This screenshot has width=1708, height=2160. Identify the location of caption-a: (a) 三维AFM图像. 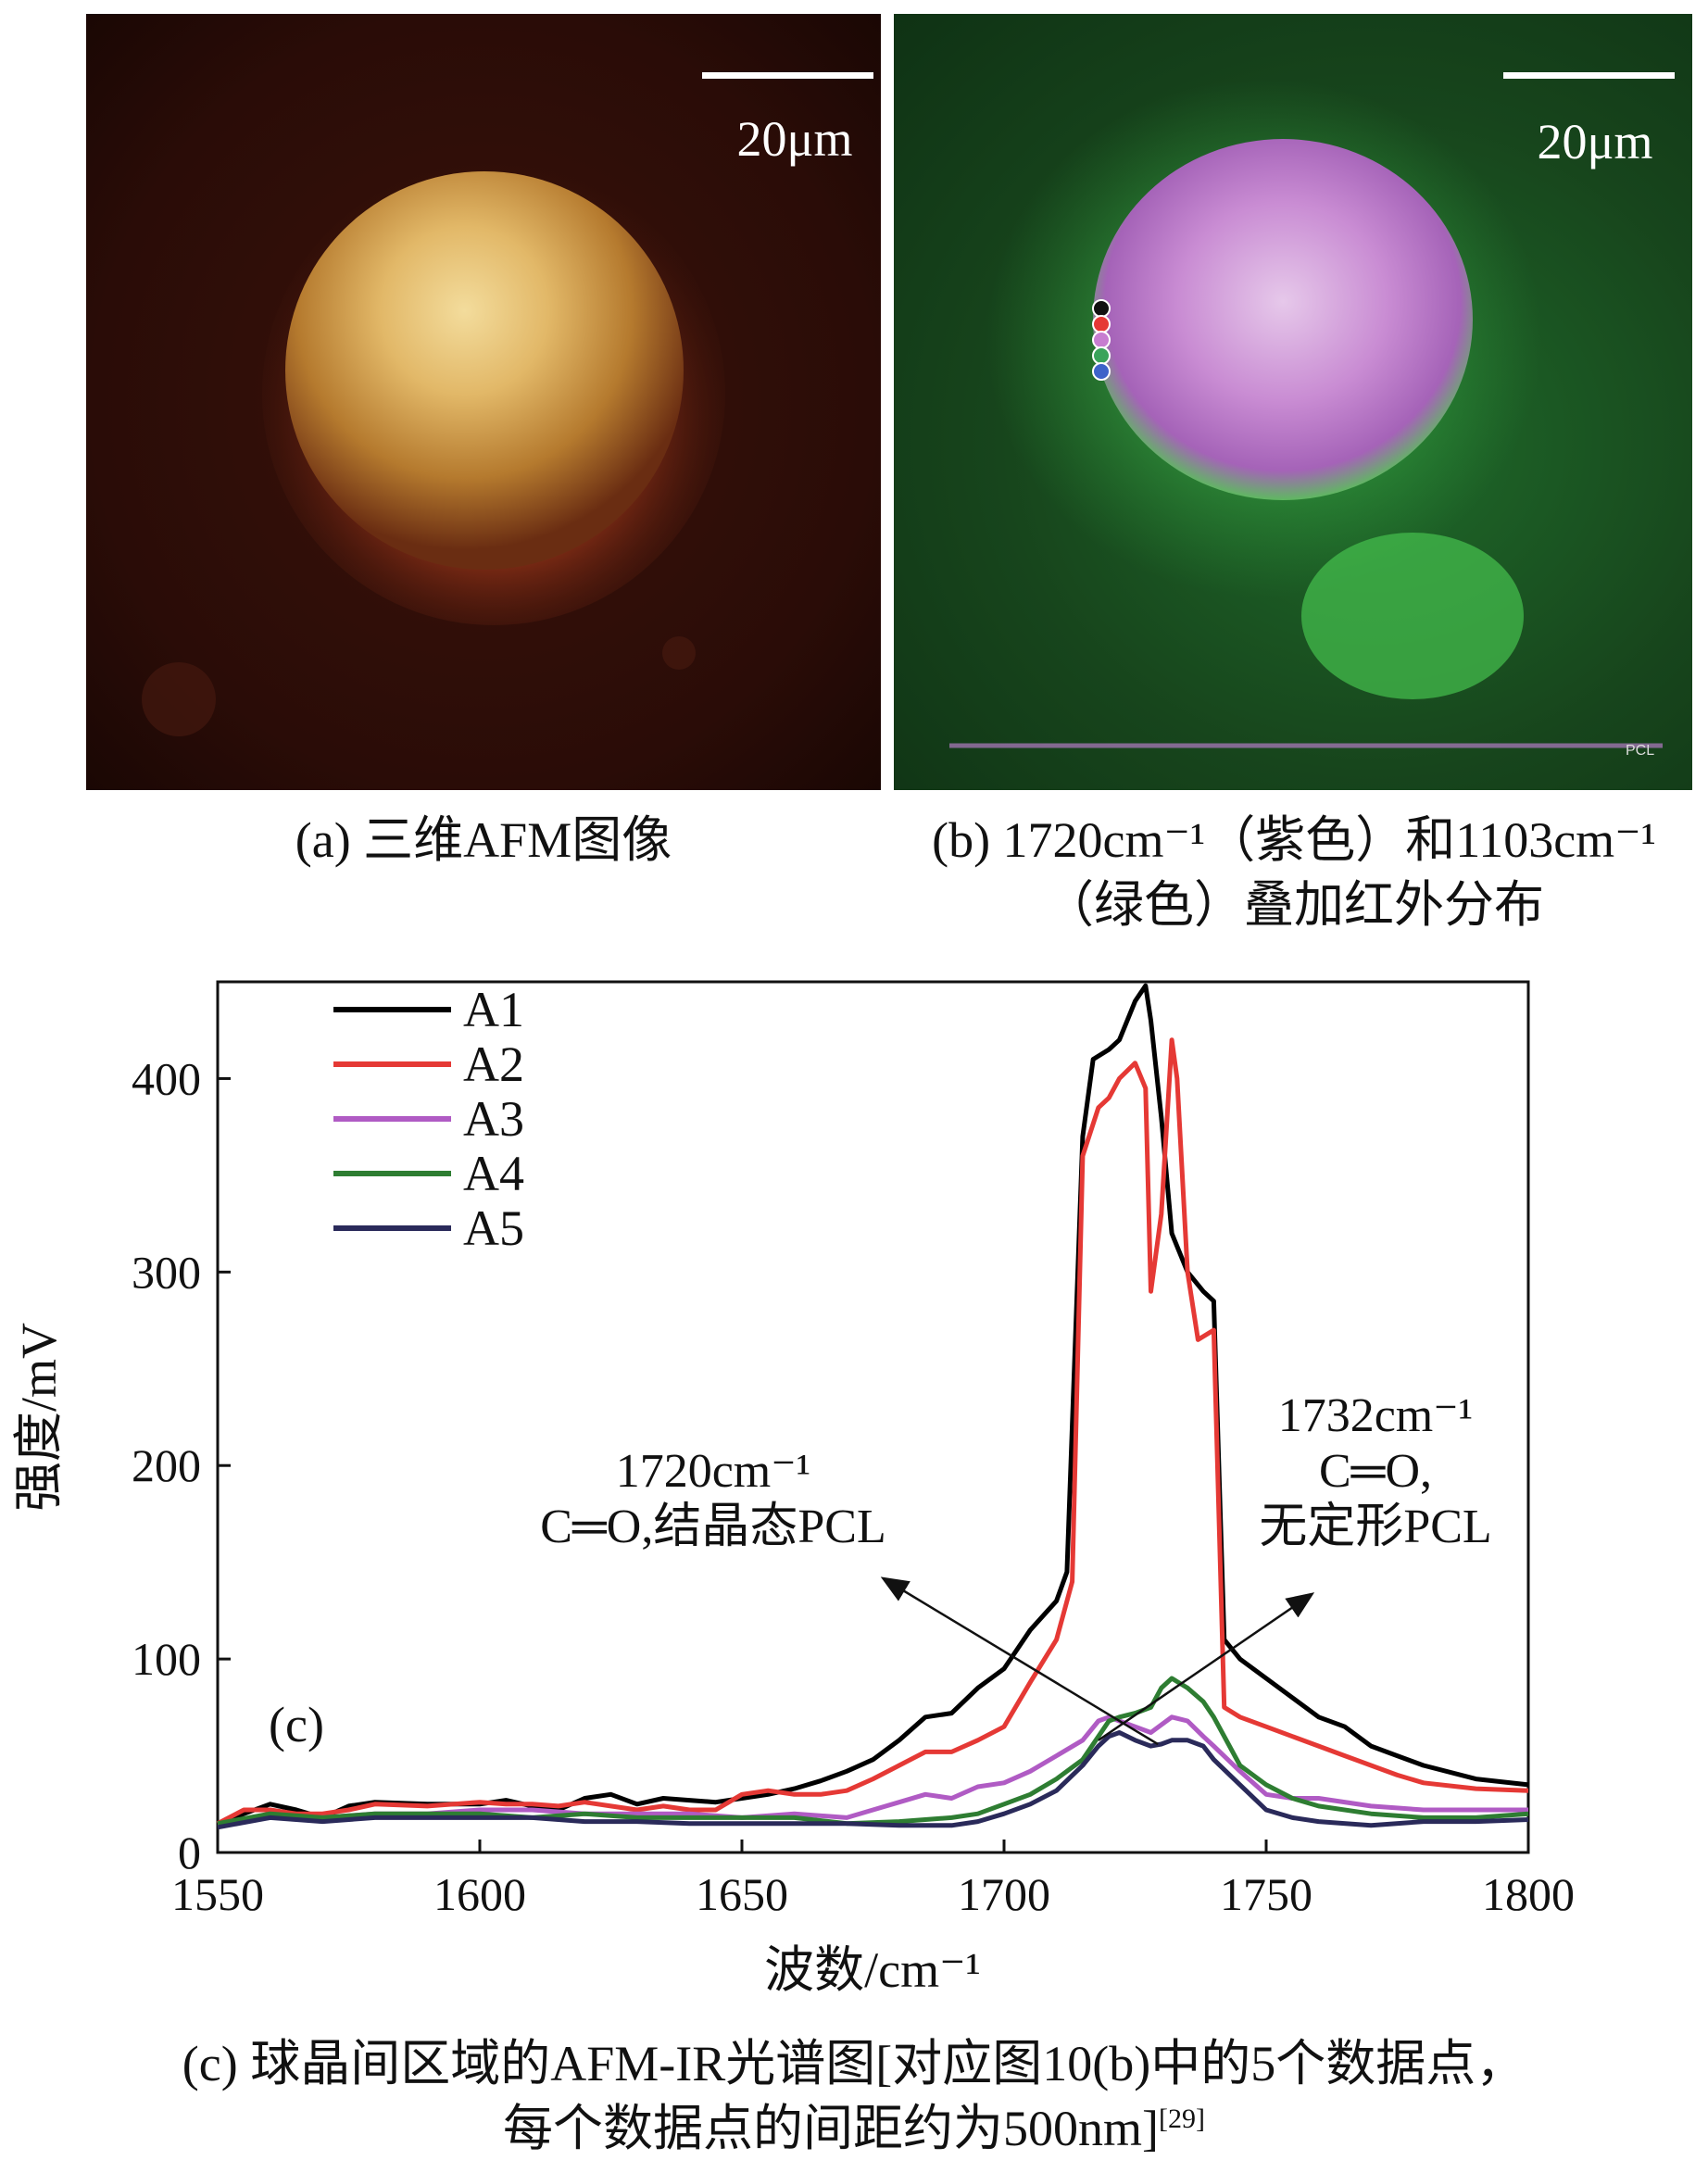
(483, 840).